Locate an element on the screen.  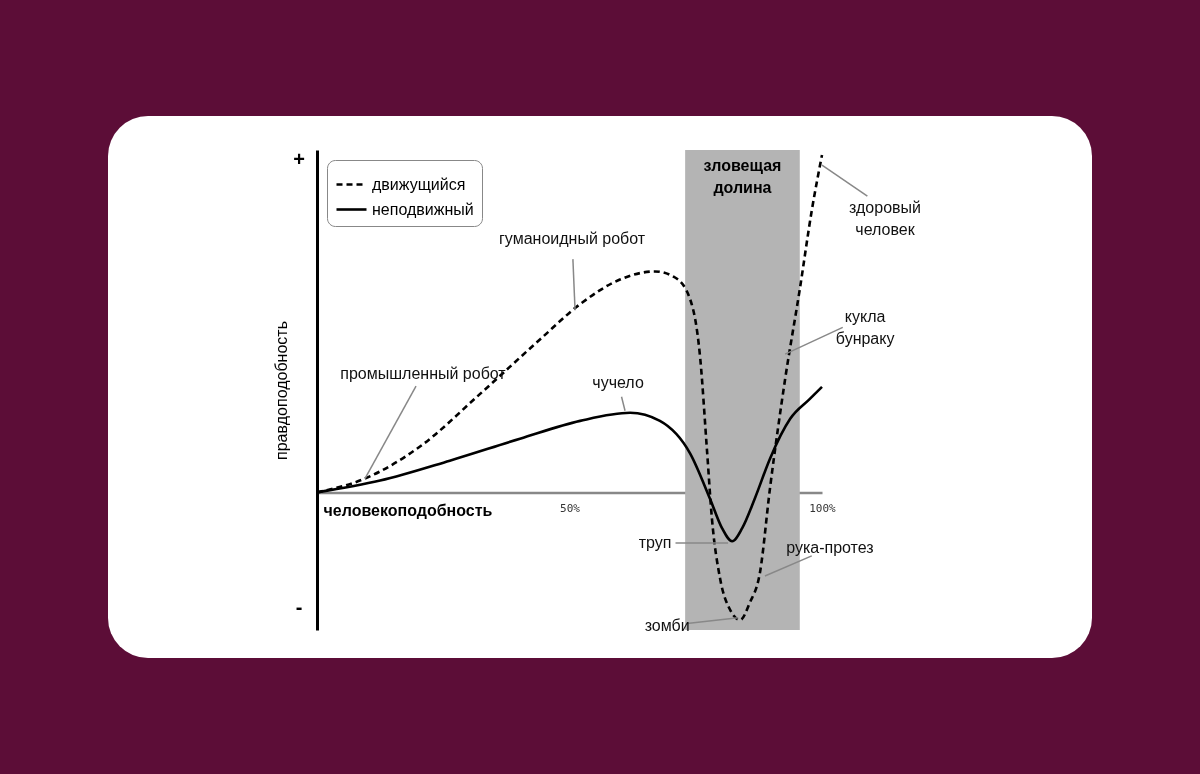
x-tick-label: 50% is located at coordinates (570, 508).